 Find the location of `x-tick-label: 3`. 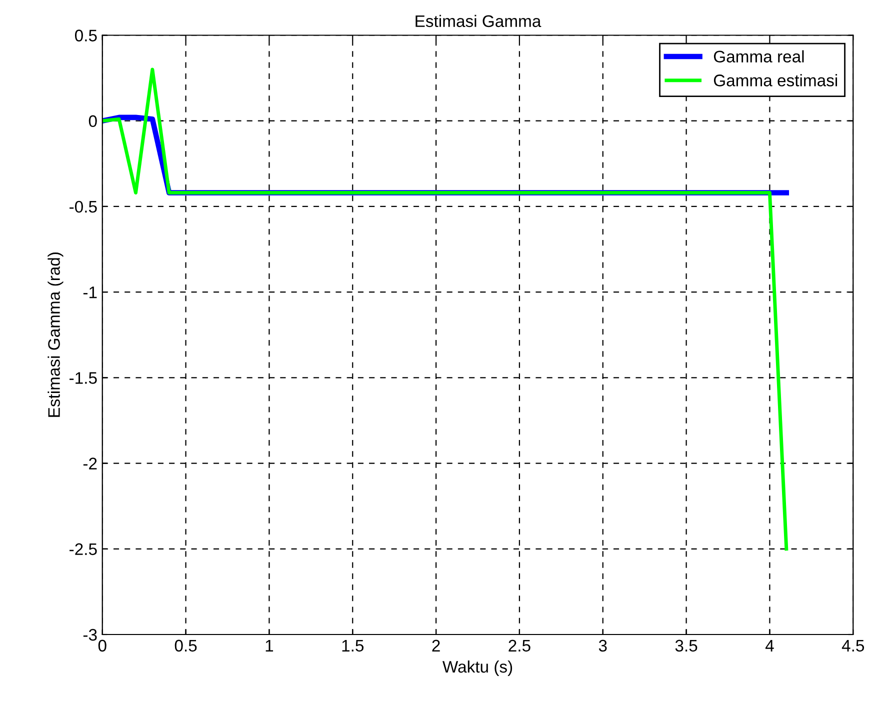

x-tick-label: 3 is located at coordinates (602, 646).